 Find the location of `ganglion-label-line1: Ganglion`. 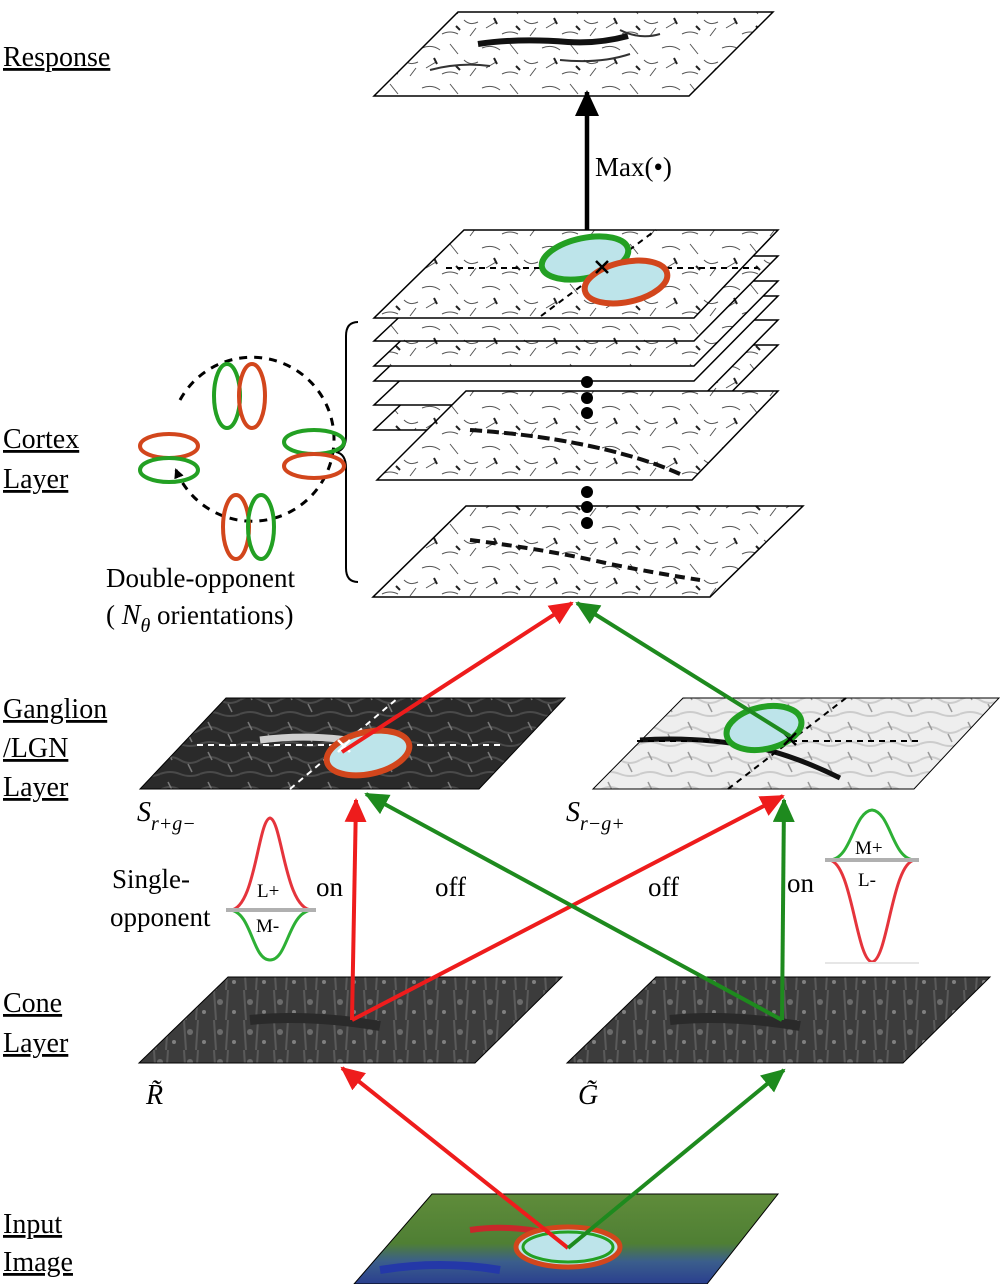

ganglion-label-line1: Ganglion is located at coordinates (55, 709).